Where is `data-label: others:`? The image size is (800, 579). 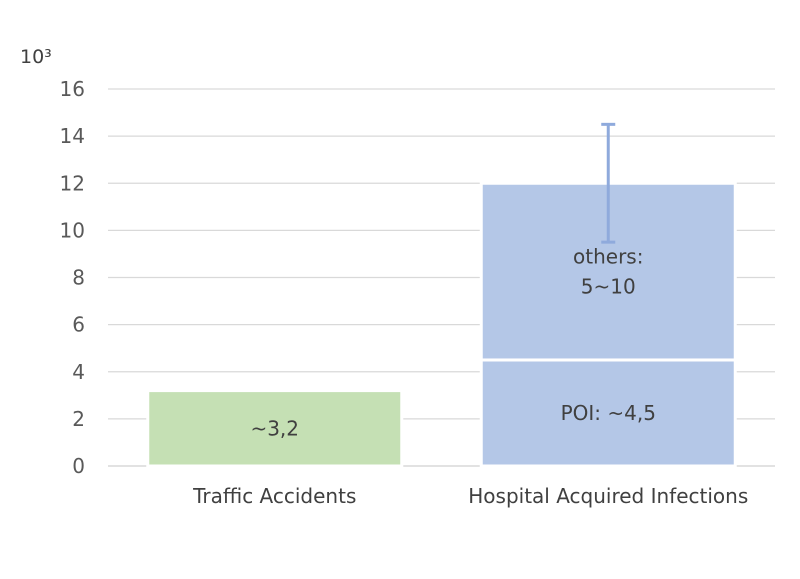
data-label: others: is located at coordinates (608, 257).